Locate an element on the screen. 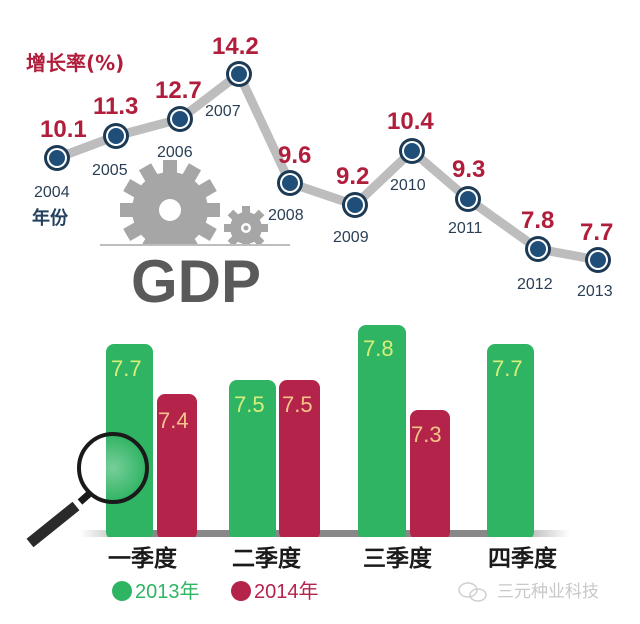 The image size is (640, 624). marker-2007 is located at coordinates (239, 74).